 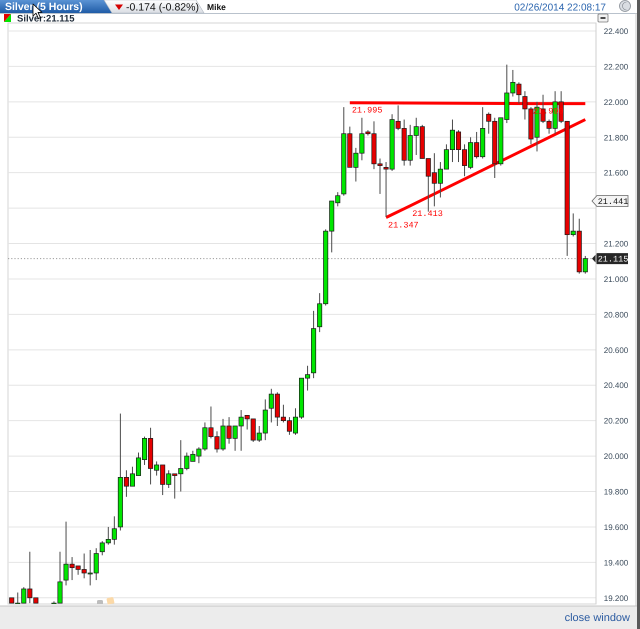 What do you see at coordinates (616, 279) in the screenshot?
I see `y-tick-label: 21.000` at bounding box center [616, 279].